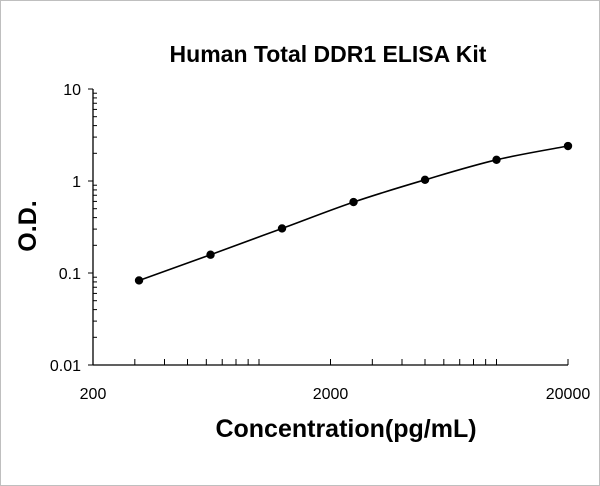  What do you see at coordinates (331, 394) in the screenshot?
I see `x-tick-label: 2000` at bounding box center [331, 394].